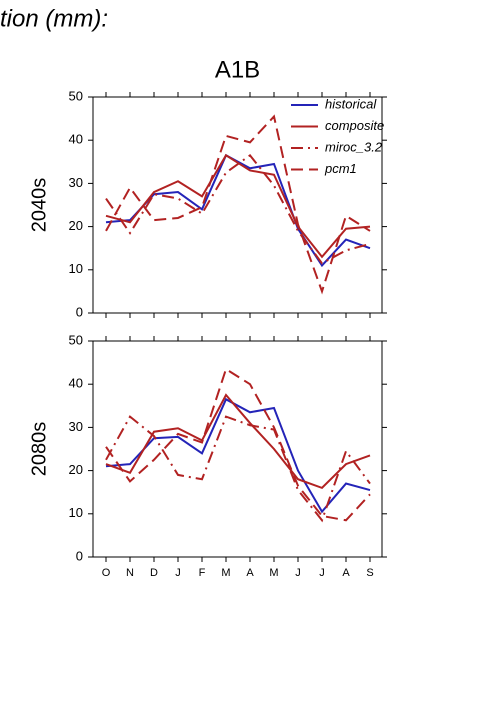 This screenshot has height=709, width=501. I want to click on chart-title: A1B, so click(237, 69).